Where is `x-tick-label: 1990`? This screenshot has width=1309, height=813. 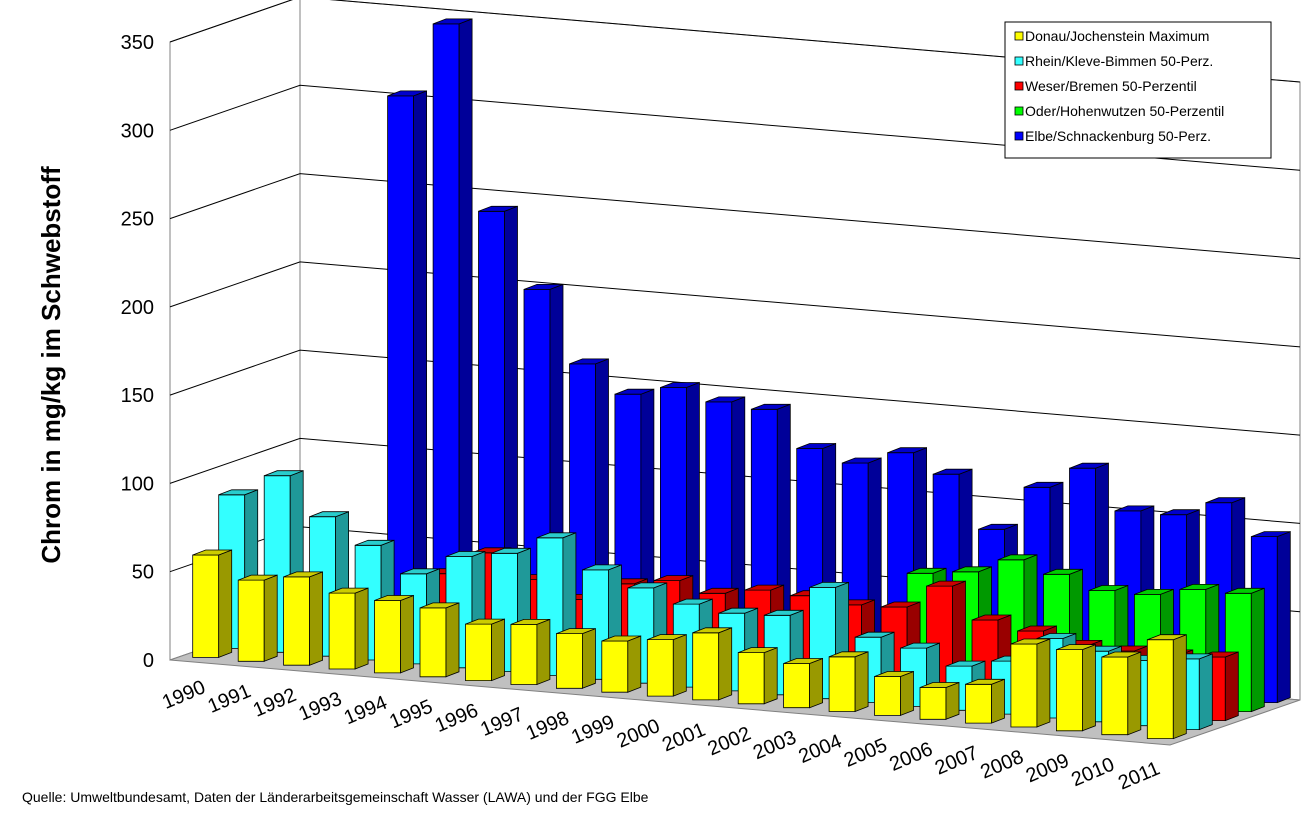 x-tick-label: 1990 is located at coordinates (184, 695).